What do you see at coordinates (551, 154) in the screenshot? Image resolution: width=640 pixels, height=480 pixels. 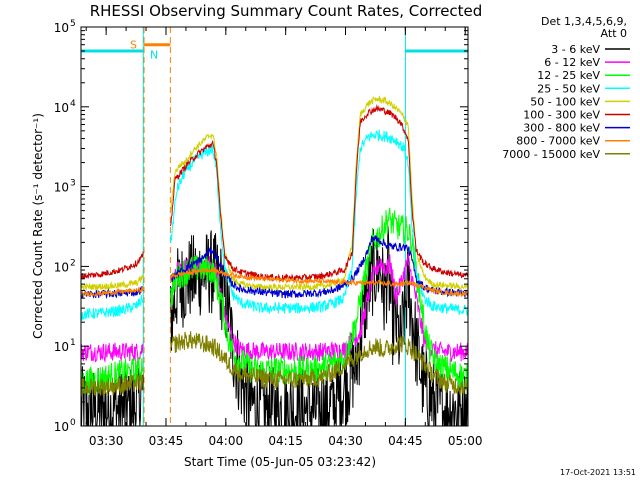 I see `legend-label: 7000 - 15000 keV` at bounding box center [551, 154].